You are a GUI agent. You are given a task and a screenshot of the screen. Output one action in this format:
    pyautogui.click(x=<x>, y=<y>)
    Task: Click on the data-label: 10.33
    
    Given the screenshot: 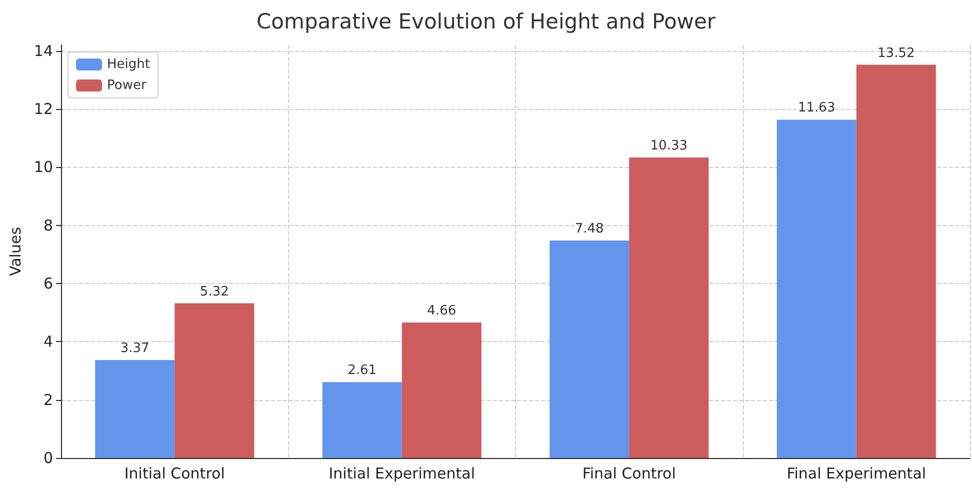 What is the action you would take?
    pyautogui.click(x=669, y=146)
    